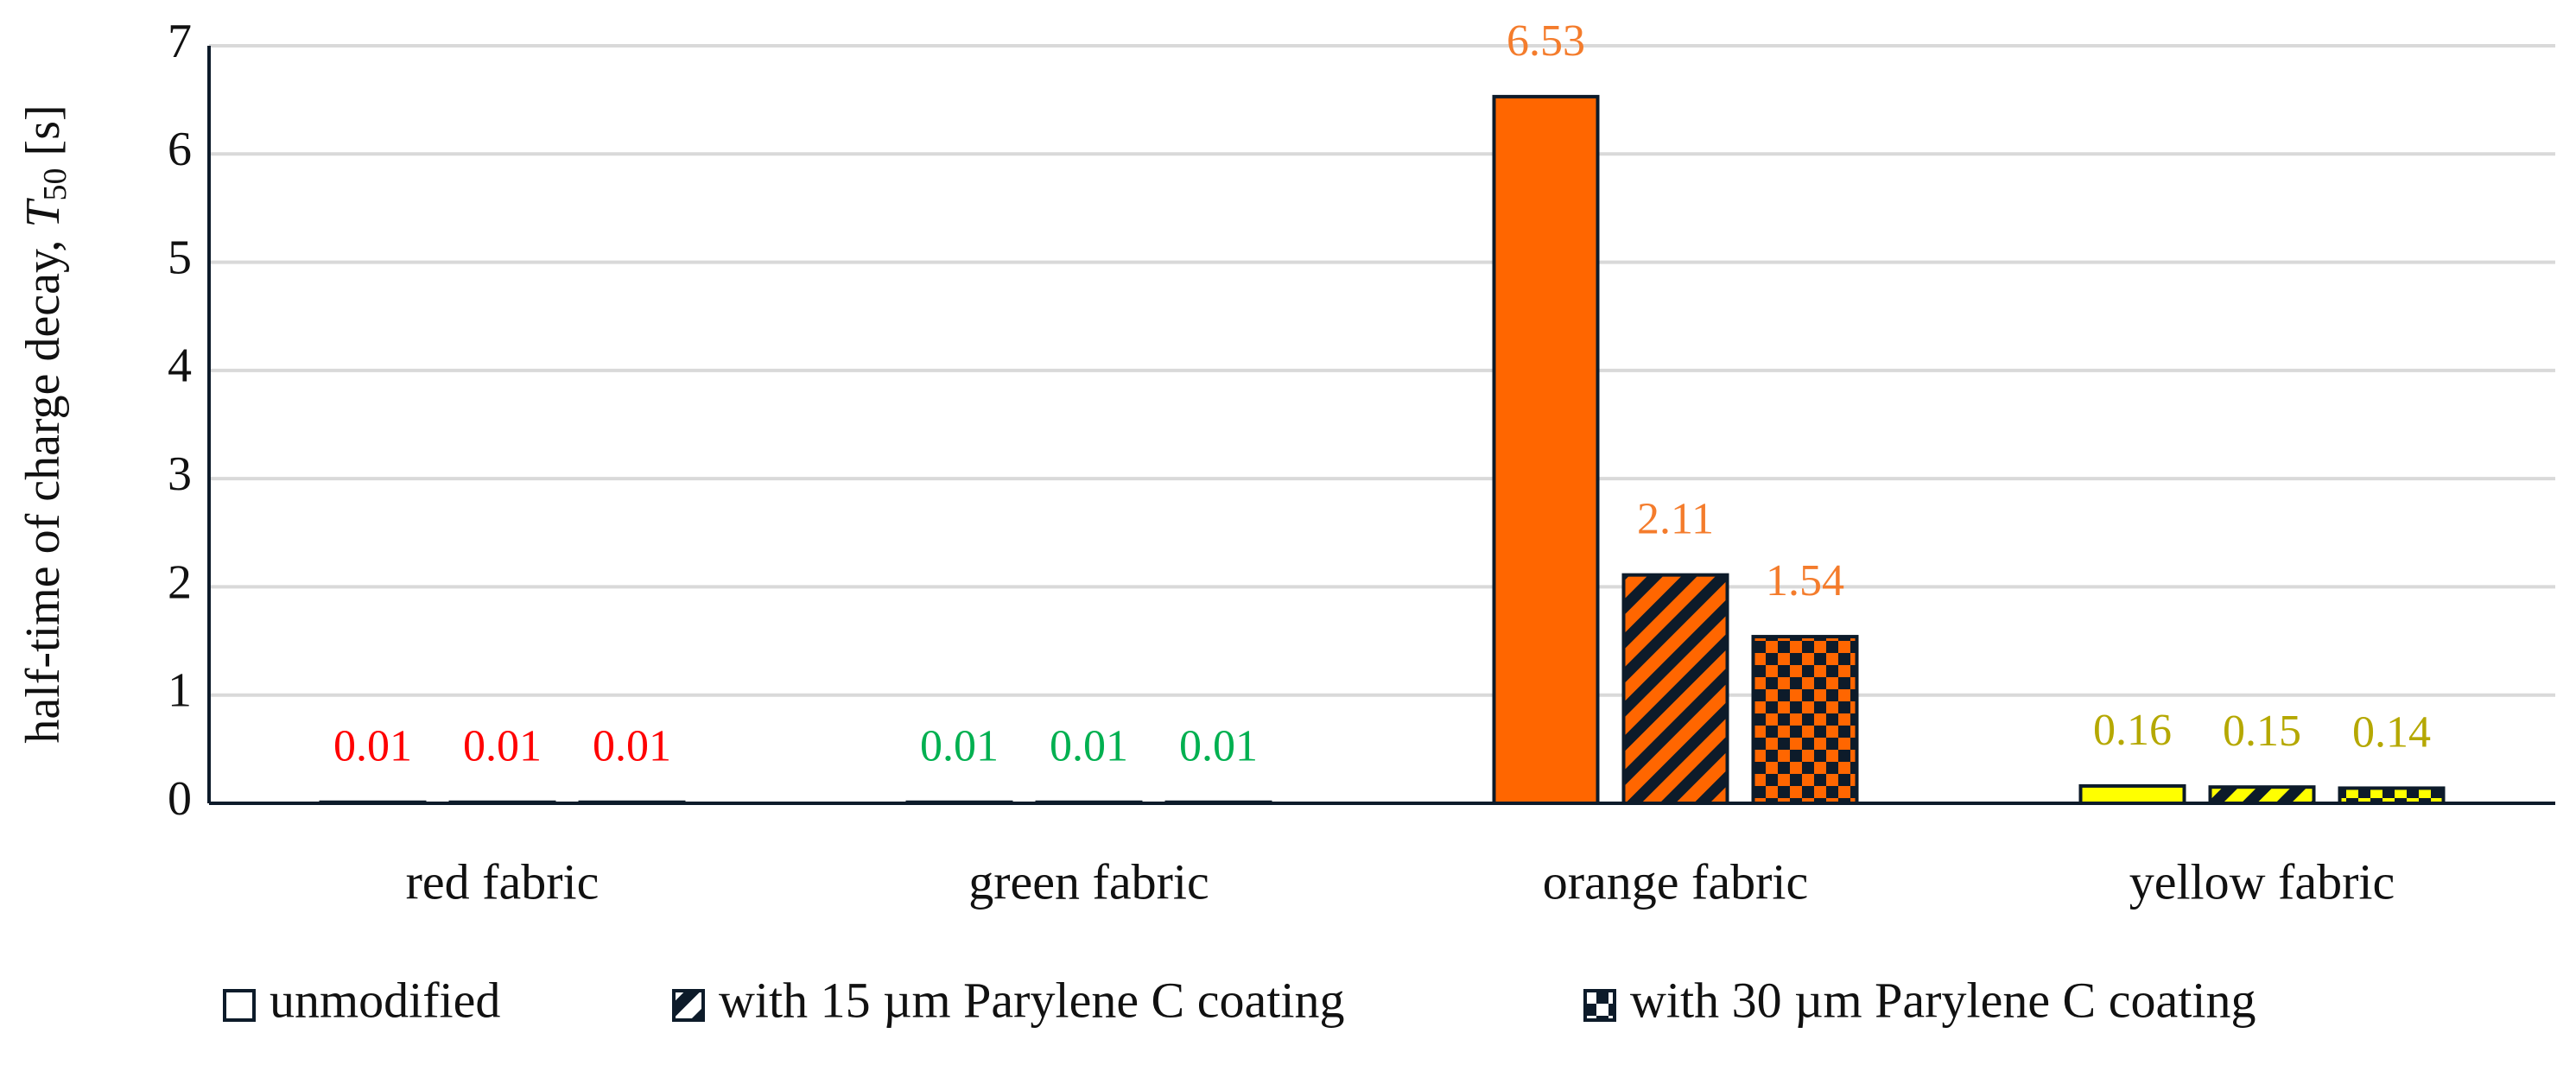 The image size is (2576, 1065). I want to click on y-tick-label: 1, so click(180, 691).